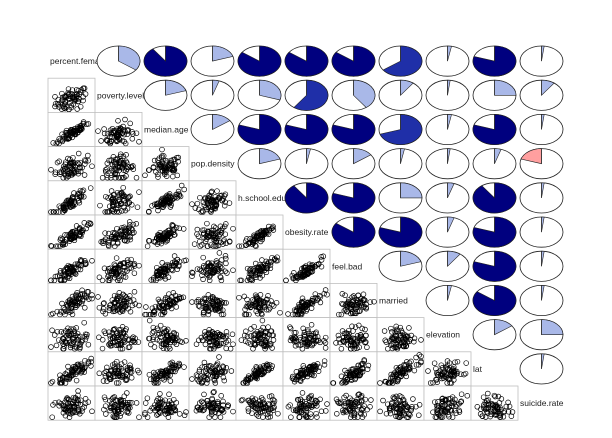 This screenshot has width=612, height=438. I want to click on panel-elevation-feel.bad, so click(353, 335).